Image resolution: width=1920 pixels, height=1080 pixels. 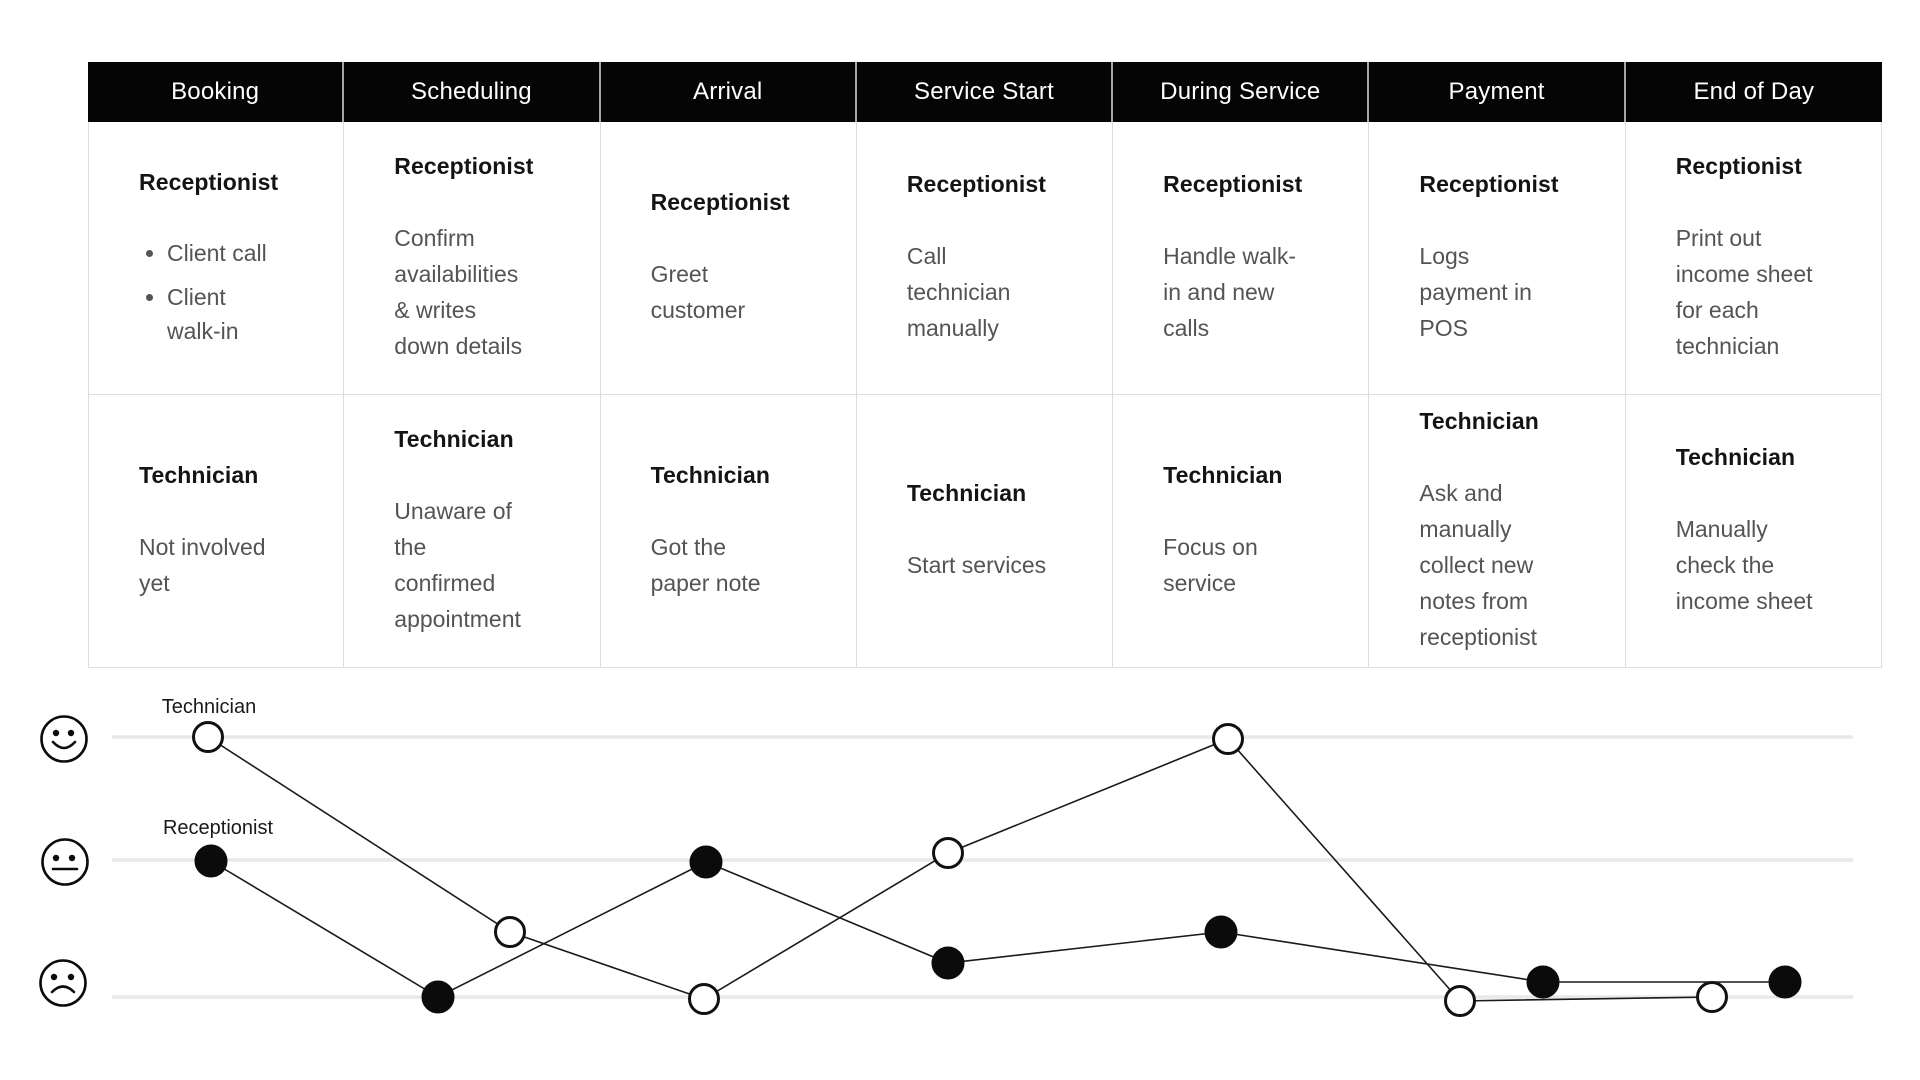 I want to click on receptionist-line, so click(x=997, y=929).